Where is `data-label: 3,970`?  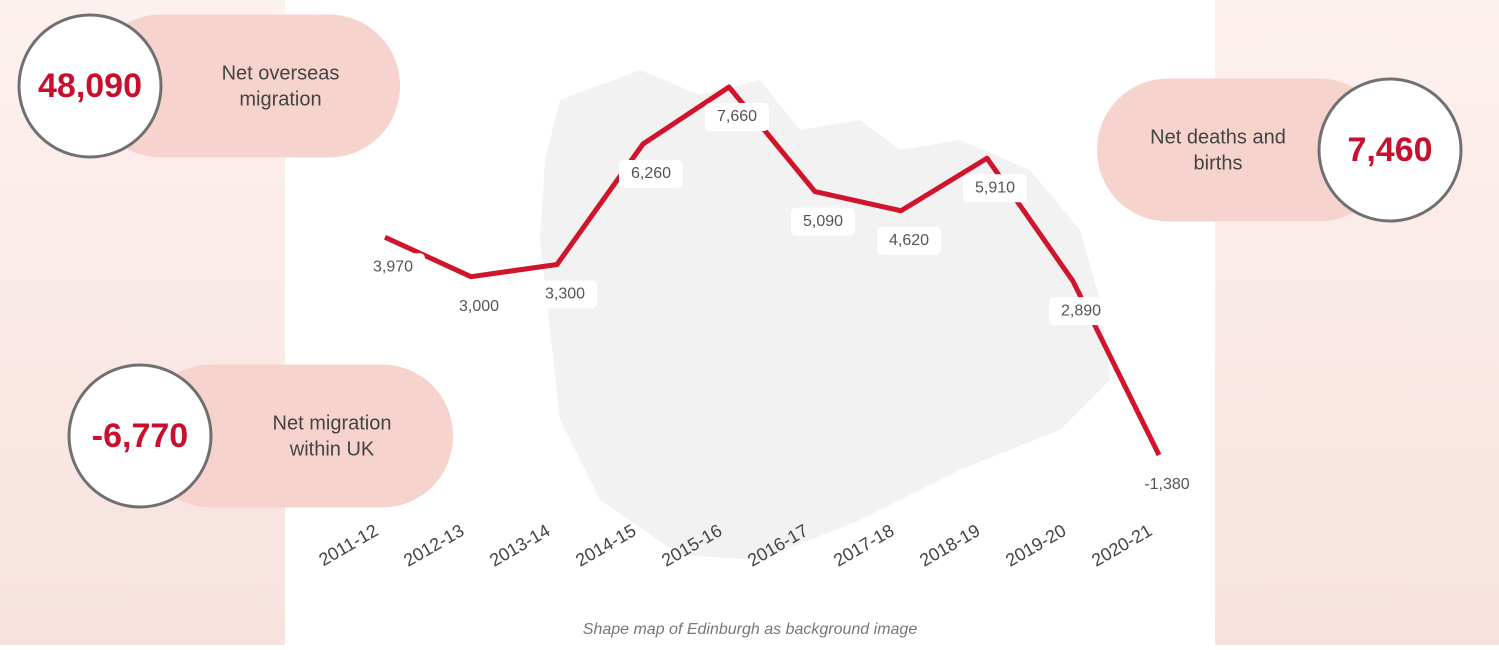 data-label: 3,970 is located at coordinates (393, 266).